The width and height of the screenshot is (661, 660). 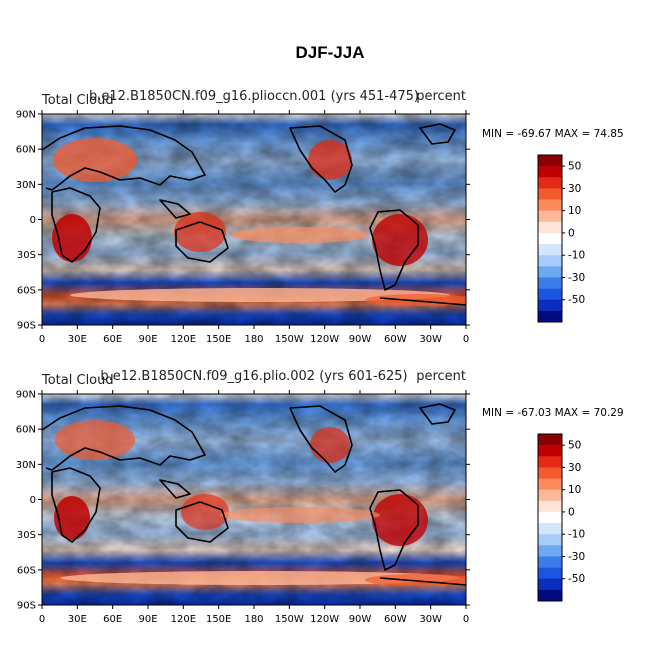 What do you see at coordinates (112, 619) in the screenshot?
I see `lon-tick-label: 60E` at bounding box center [112, 619].